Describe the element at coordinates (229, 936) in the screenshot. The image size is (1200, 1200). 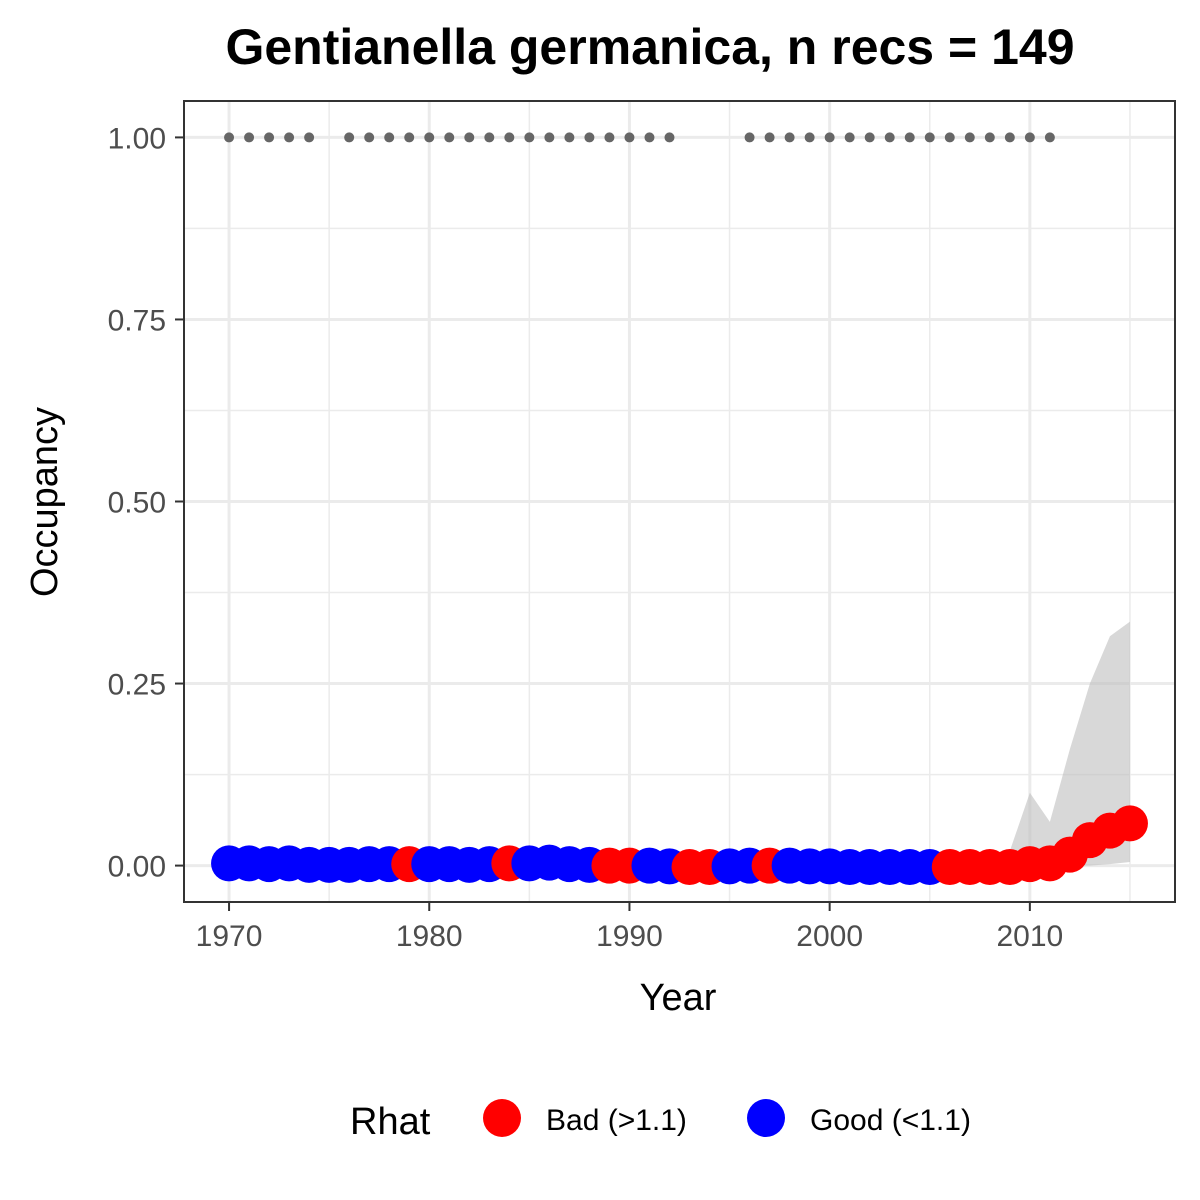
I see `x-tick-label: 1970` at that location.